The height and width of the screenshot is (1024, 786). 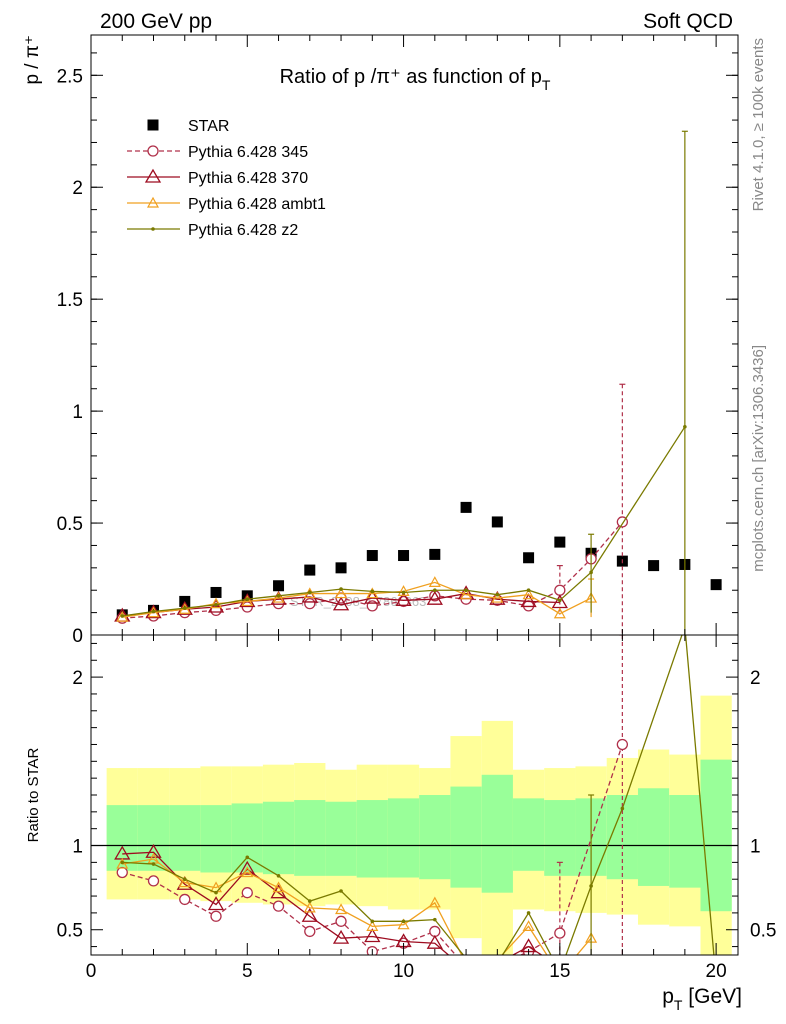 What do you see at coordinates (755, 847) in the screenshot?
I see `ratio-y-tick-label-right: 1` at bounding box center [755, 847].